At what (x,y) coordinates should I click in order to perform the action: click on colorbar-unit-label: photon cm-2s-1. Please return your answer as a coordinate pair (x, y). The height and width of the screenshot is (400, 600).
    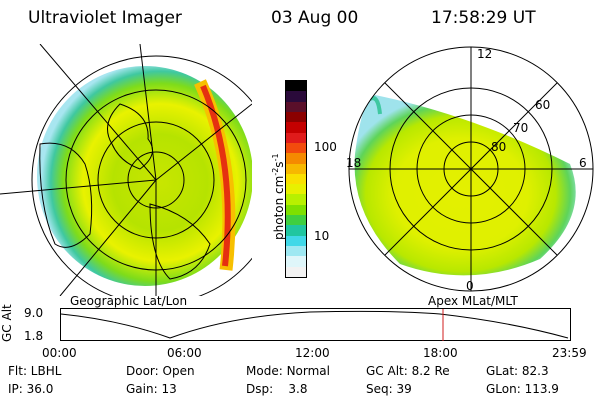
    Looking at the image, I should click on (278, 196).